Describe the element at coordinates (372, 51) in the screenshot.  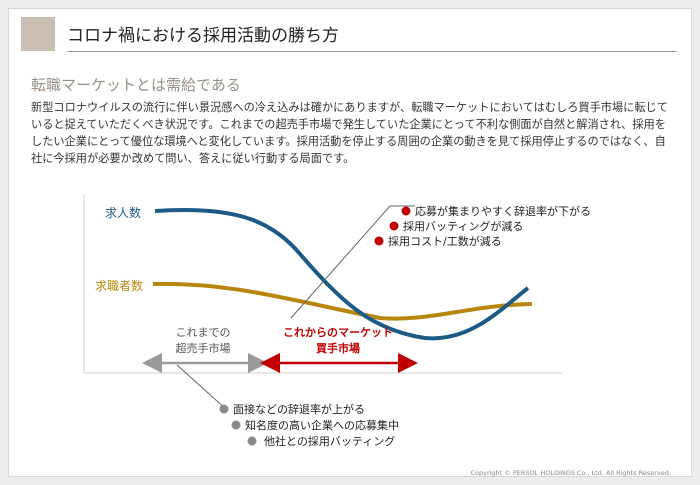
I see `title-divider` at that location.